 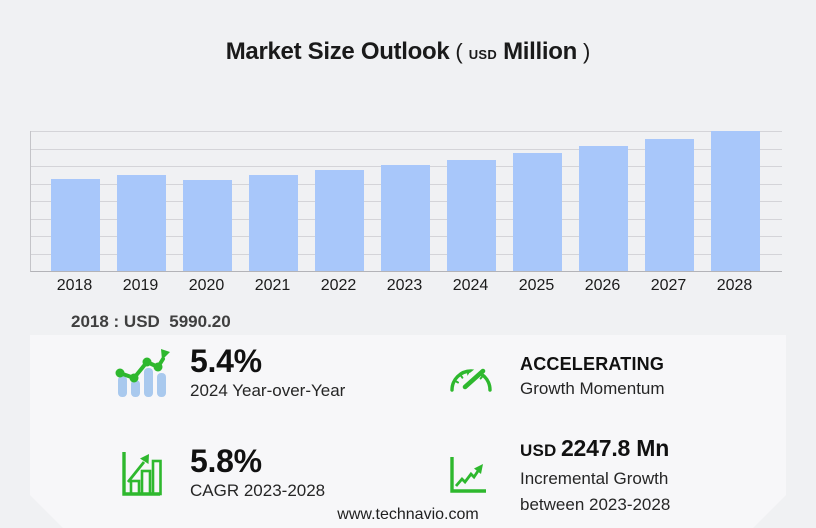 What do you see at coordinates (538, 450) in the screenshot?
I see `stat-incremental-currency: USD` at bounding box center [538, 450].